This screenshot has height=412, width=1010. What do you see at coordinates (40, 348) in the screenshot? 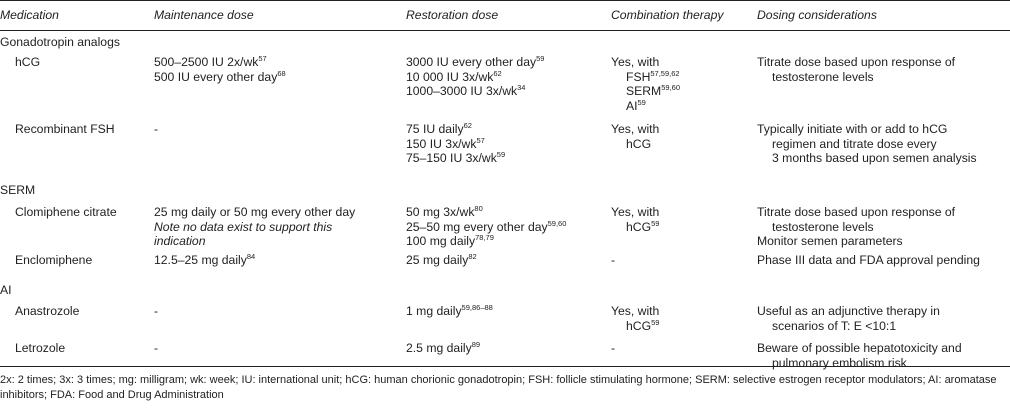
I see `medication-name: Letrozole` at bounding box center [40, 348].